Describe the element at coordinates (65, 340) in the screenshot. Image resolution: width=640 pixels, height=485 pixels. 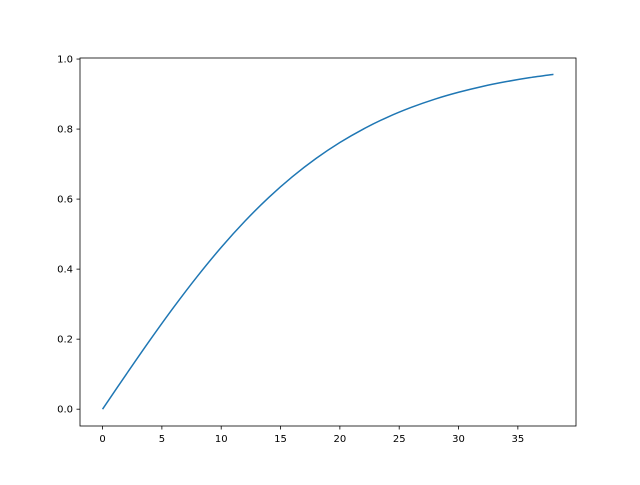
I see `y-tick-label: 0.2` at that location.